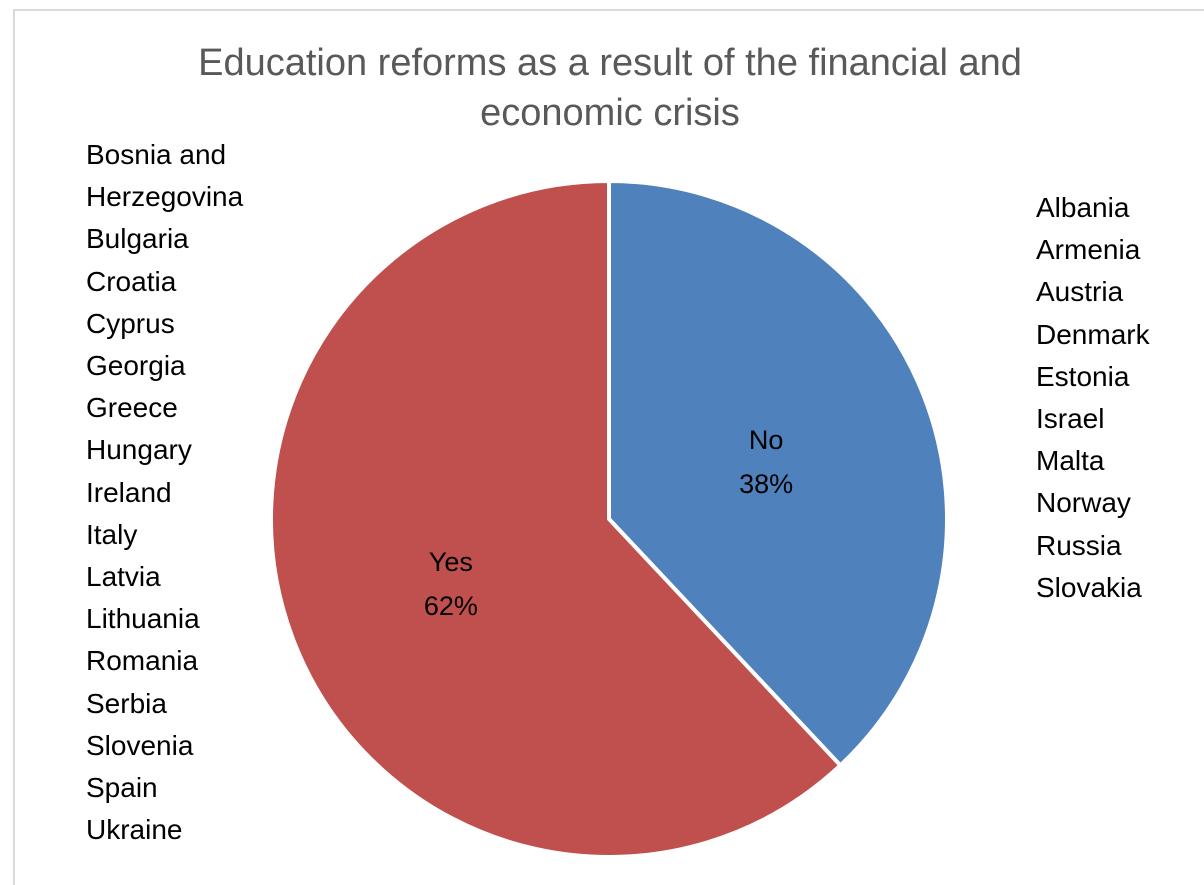 Image resolution: width=1204 pixels, height=885 pixels. Describe the element at coordinates (137, 239) in the screenshot. I see `country-item: Bulgaria` at that location.